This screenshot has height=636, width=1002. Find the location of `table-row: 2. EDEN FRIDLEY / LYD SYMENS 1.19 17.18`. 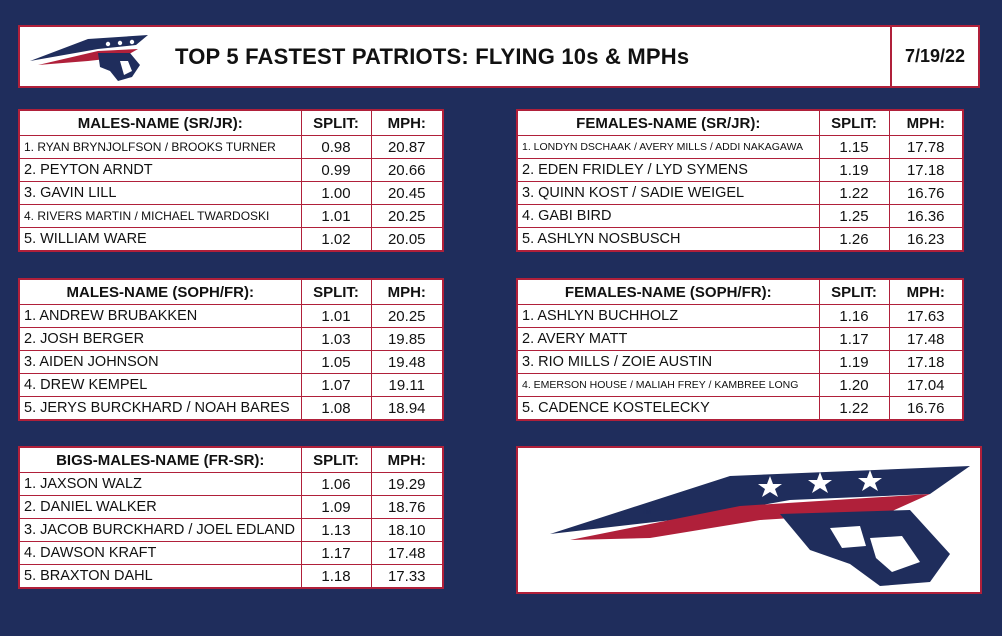

table-row: 2. EDEN FRIDLEY / LYD SYMENS 1.19 17.18 is located at coordinates (740, 170).